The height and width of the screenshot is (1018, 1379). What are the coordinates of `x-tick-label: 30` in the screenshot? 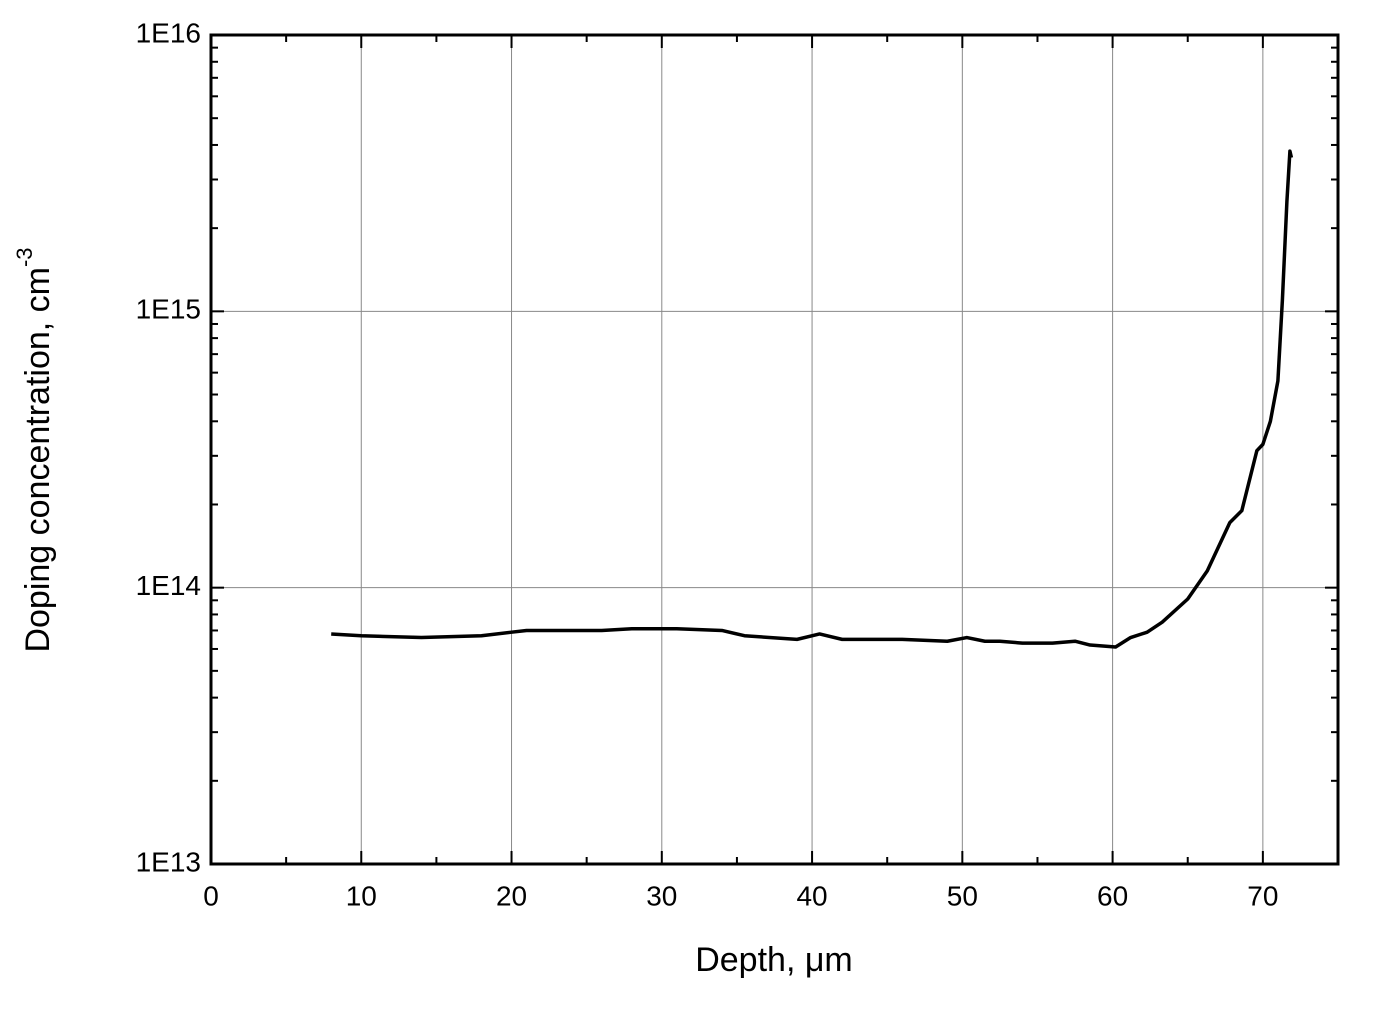 It's located at (661, 895).